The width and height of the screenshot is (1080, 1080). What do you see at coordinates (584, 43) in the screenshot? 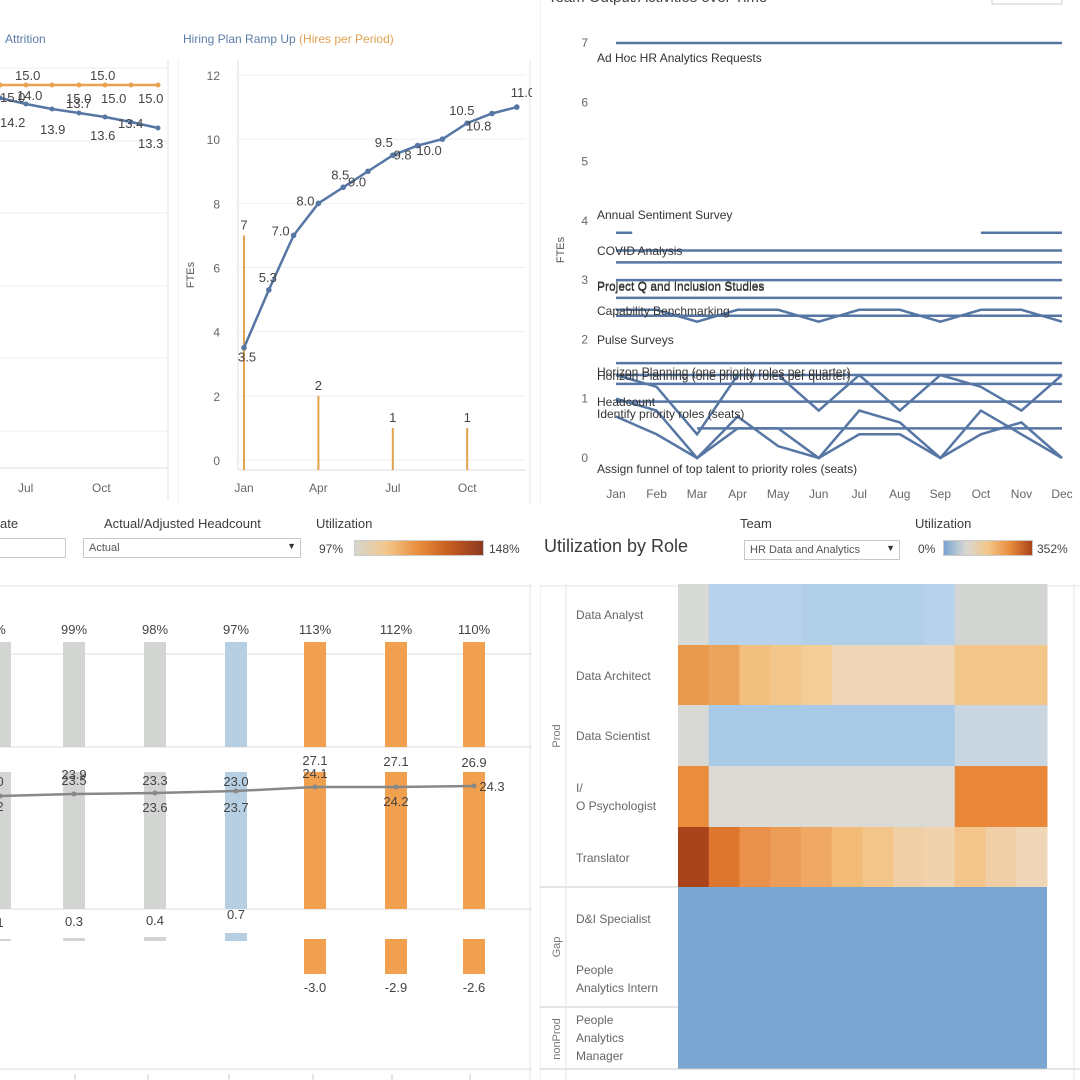
I see `y-tick-label: 7` at bounding box center [584, 43].